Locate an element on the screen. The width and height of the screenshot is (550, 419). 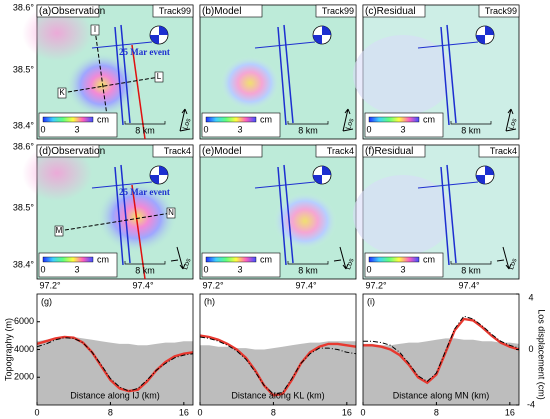
event-label: 25 Mar event is located at coordinates (144, 192).